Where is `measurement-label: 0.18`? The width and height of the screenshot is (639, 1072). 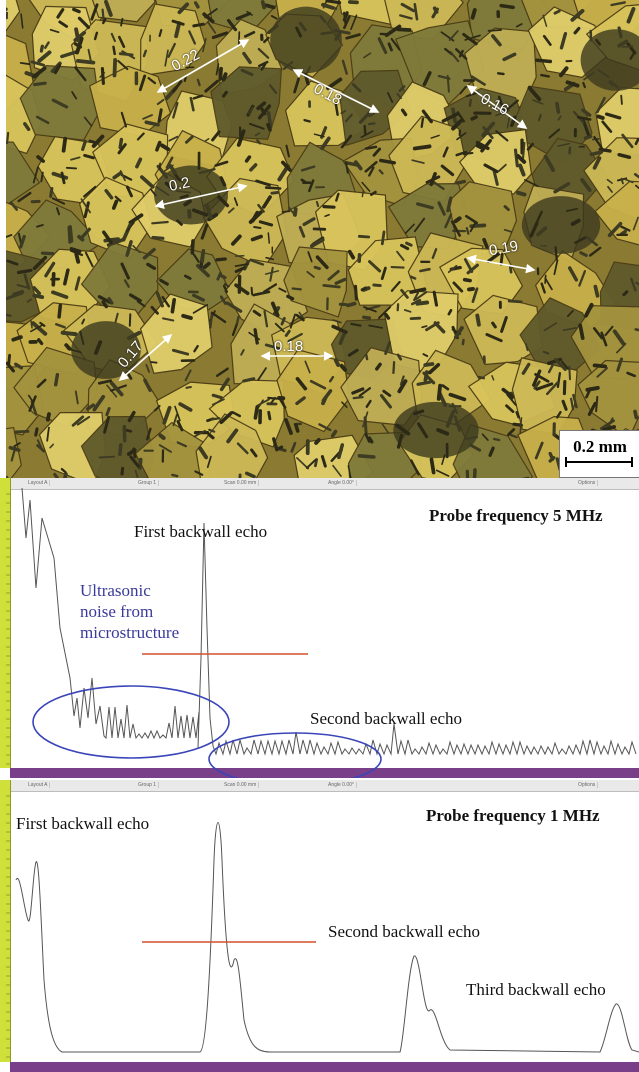
measurement-label: 0.18 is located at coordinates (289, 346).